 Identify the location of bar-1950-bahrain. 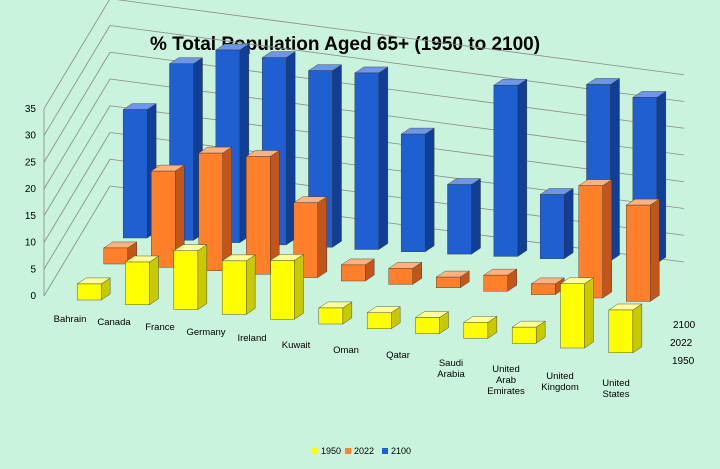
(93, 289).